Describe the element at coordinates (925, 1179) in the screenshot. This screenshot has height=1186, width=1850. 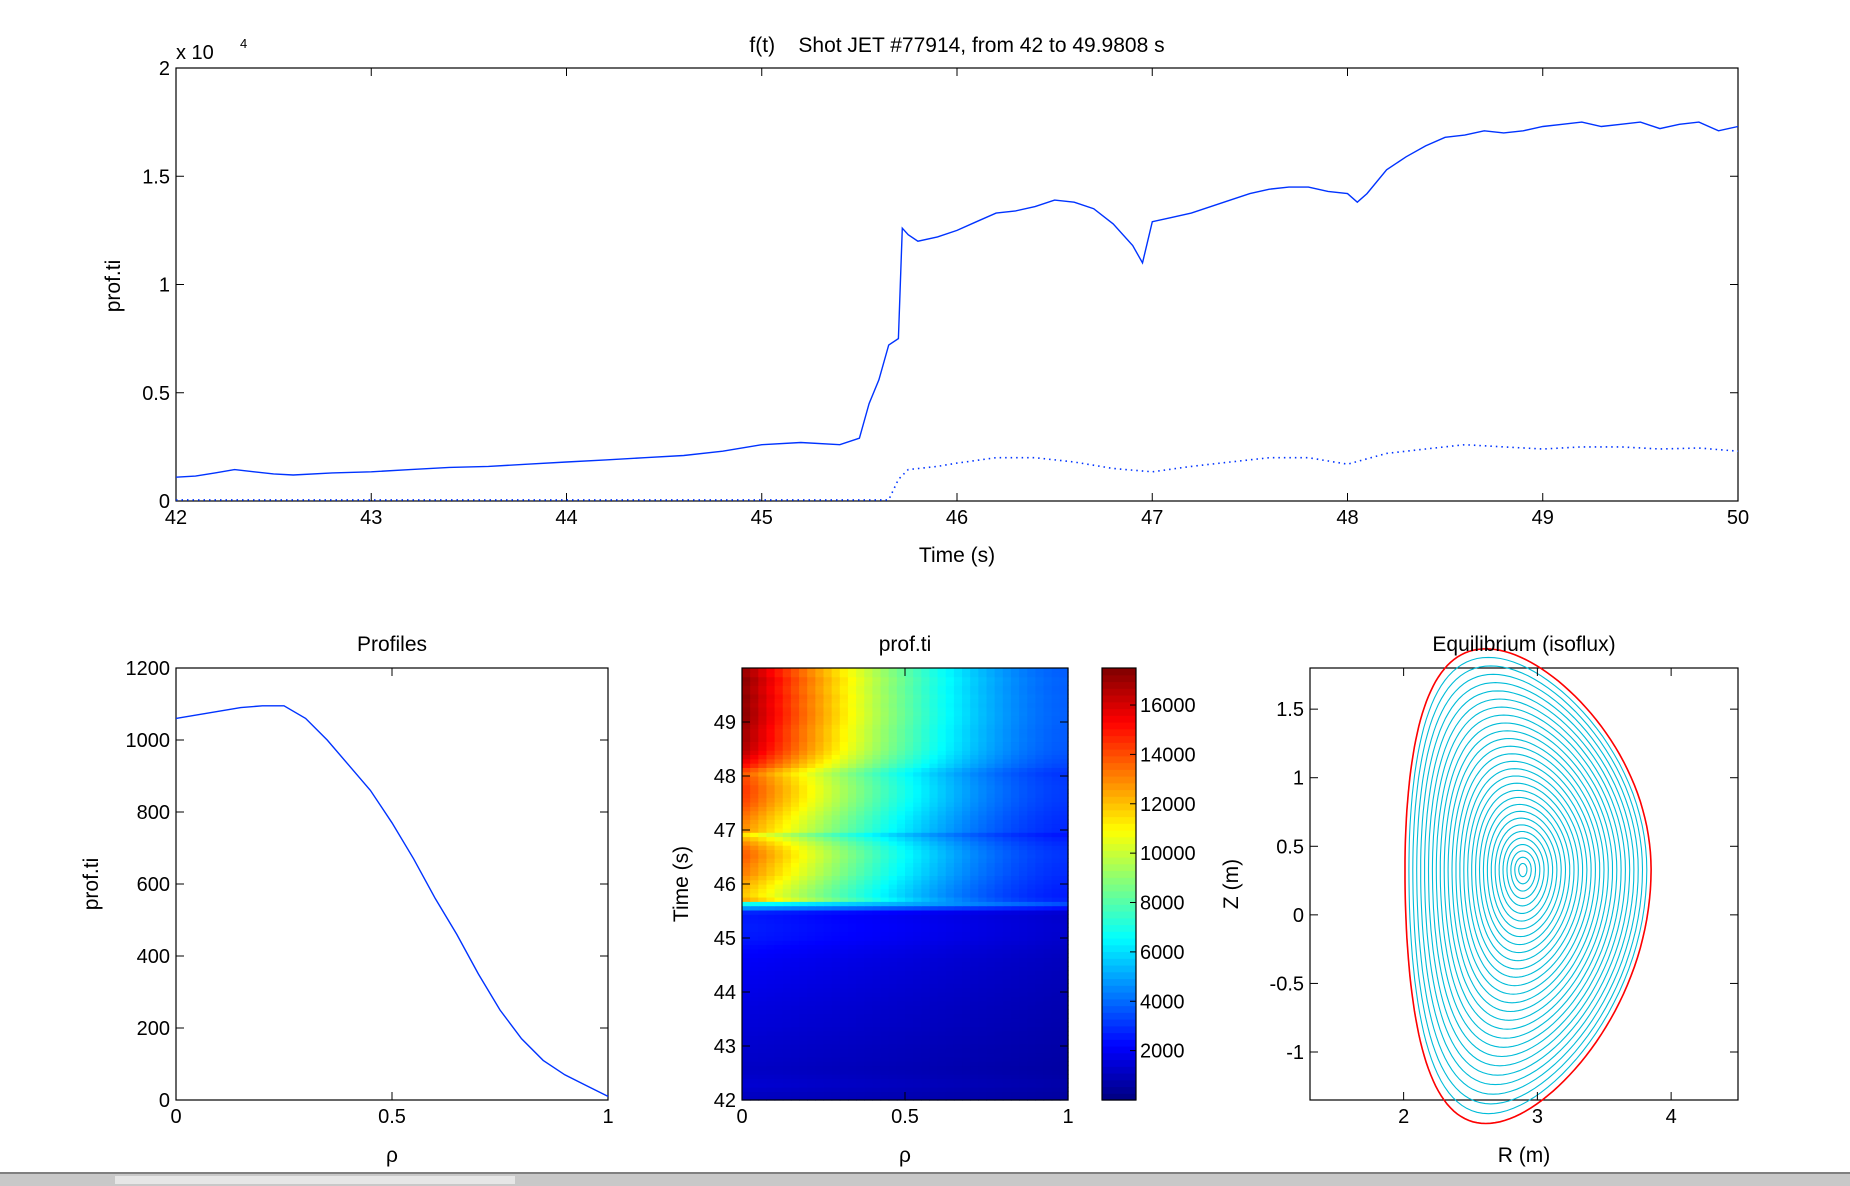
I see `bottom-scrollbar` at that location.